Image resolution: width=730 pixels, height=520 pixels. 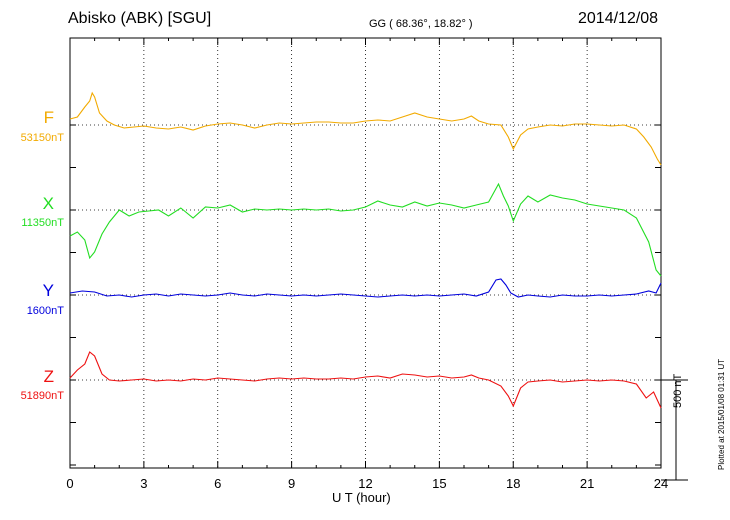 I want to click on station-title: Abisko (ABK) [SGU], so click(x=140, y=18).